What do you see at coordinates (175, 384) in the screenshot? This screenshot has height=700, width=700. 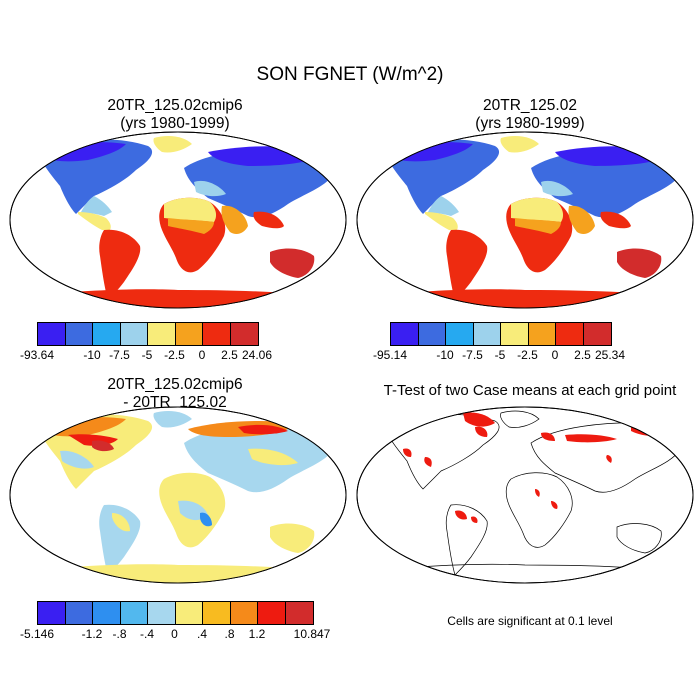 I see `panel-3-title-line1: 20TR_125.02cmip6` at bounding box center [175, 384].